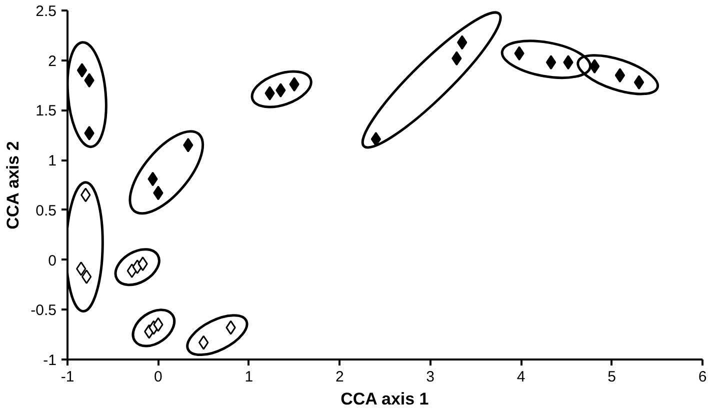 This screenshot has width=717, height=419. I want to click on y-axis-title: CCA axis 2, so click(13, 185).